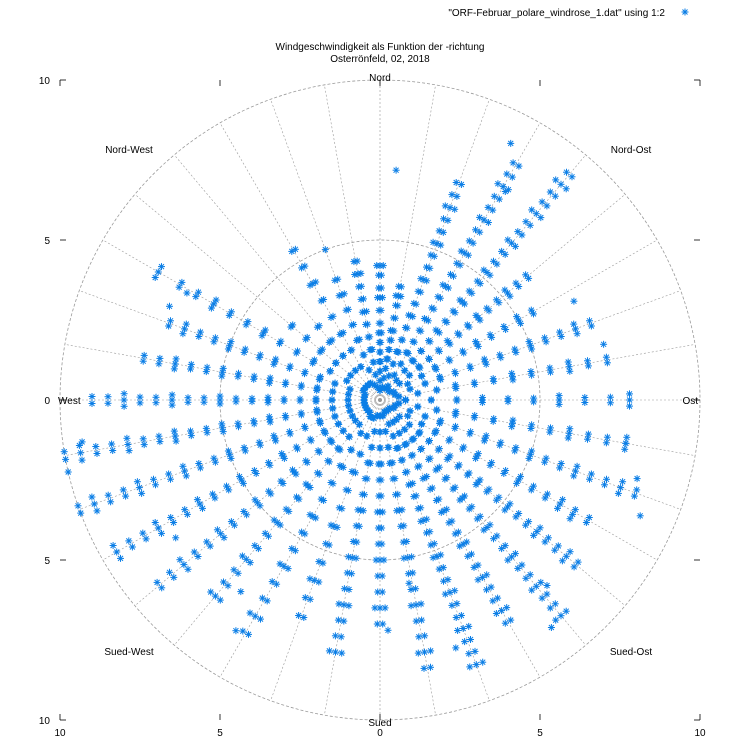  I want to click on y-tick-label: 0, so click(47, 401).